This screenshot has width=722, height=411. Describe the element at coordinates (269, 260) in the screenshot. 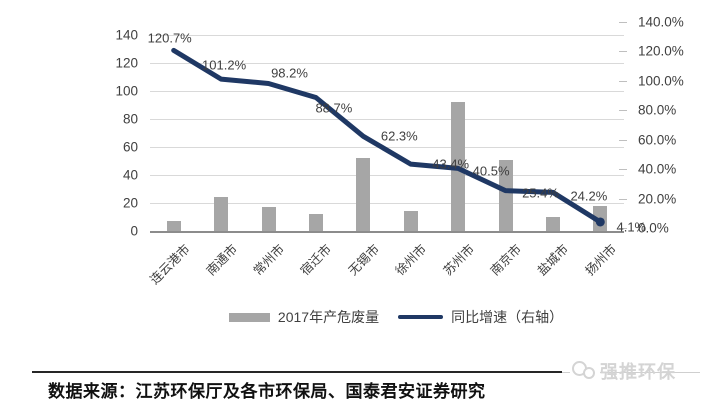

I see `x-axis-label: 常州市` at that location.